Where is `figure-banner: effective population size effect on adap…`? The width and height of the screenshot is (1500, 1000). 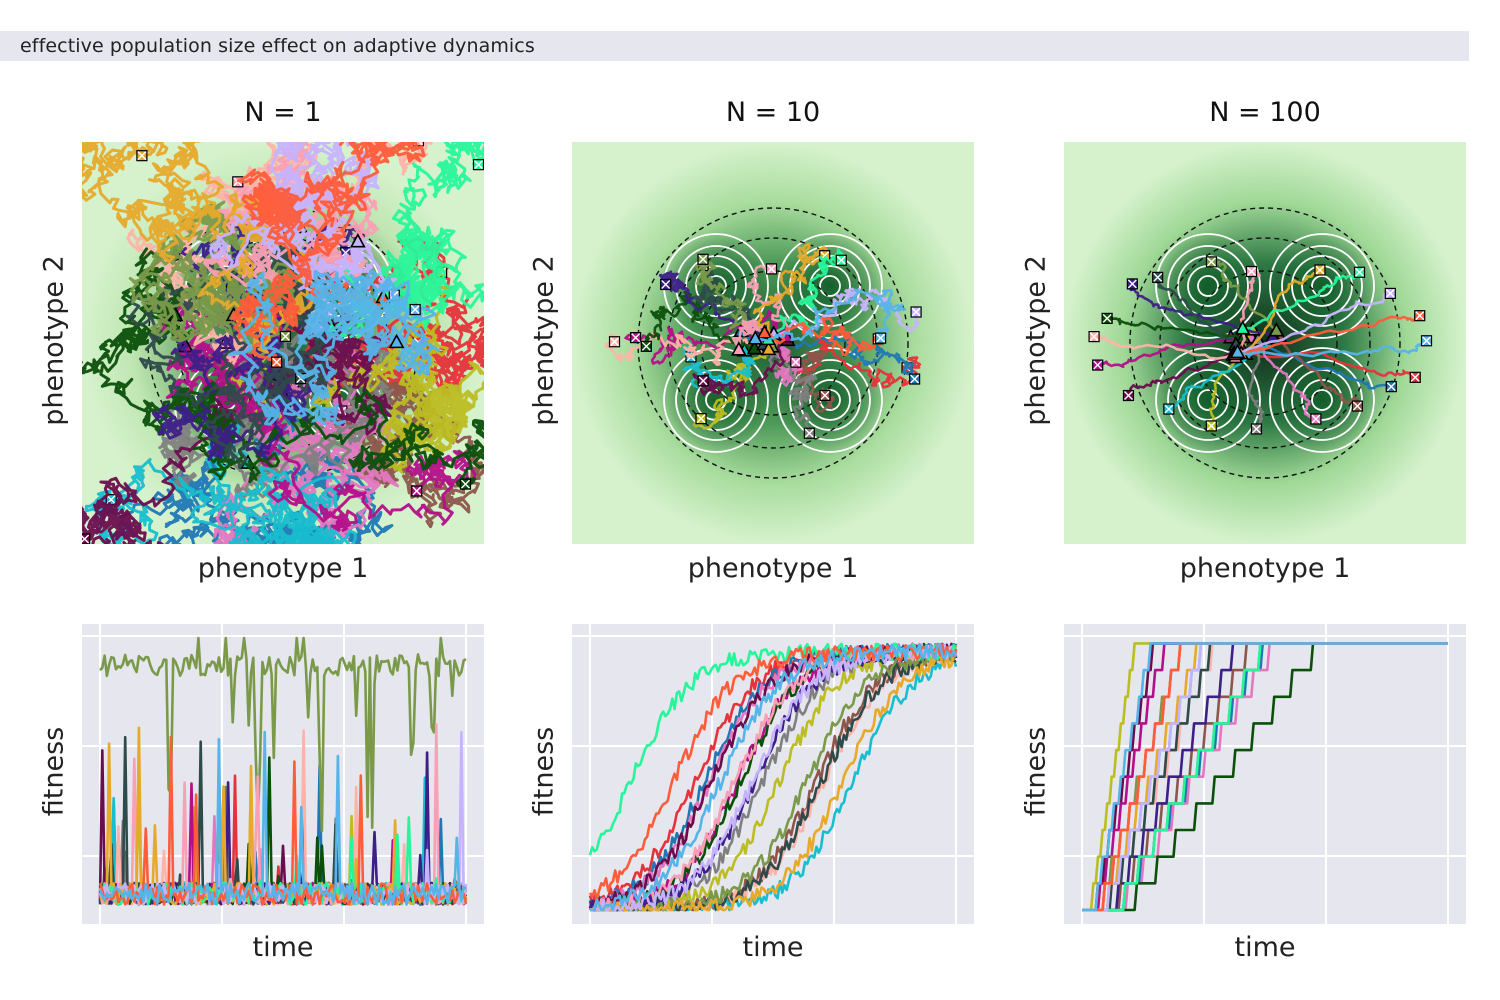
figure-banner: effective population size effect on adap… is located at coordinates (734, 46).